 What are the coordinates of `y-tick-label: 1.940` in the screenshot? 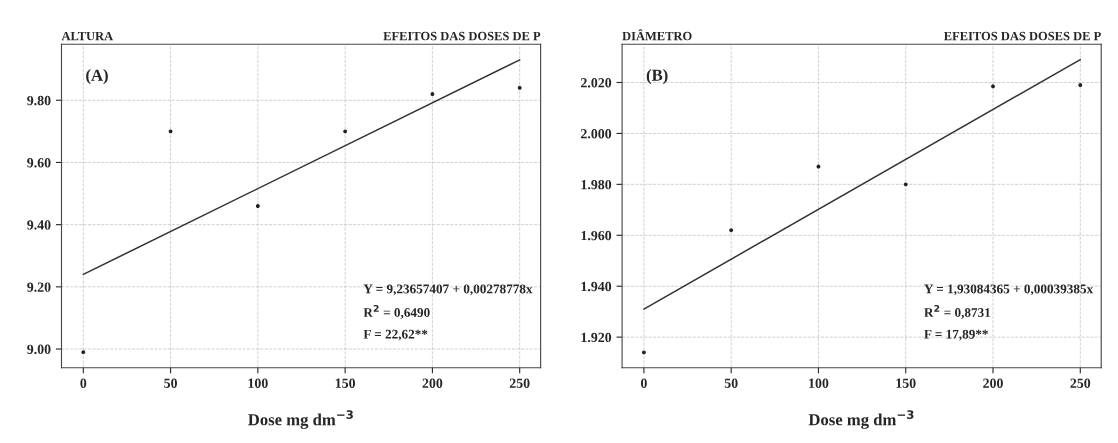 It's located at (596, 286).